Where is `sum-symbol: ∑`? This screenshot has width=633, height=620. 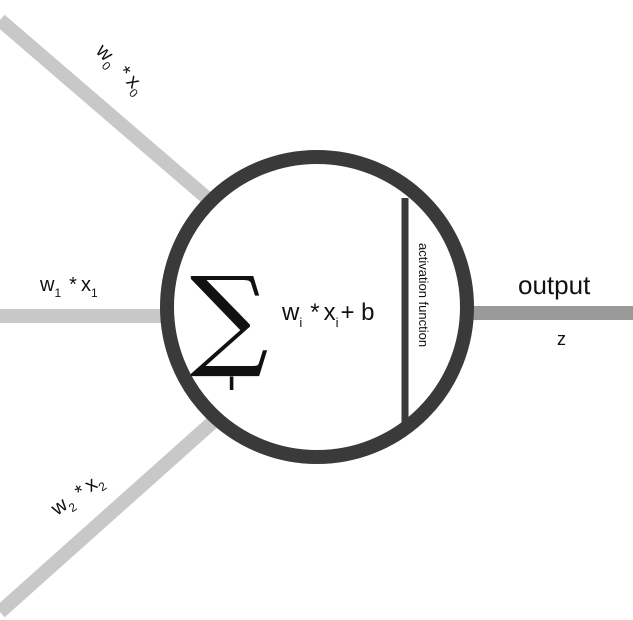
sum-symbol: ∑ is located at coordinates (229, 317).